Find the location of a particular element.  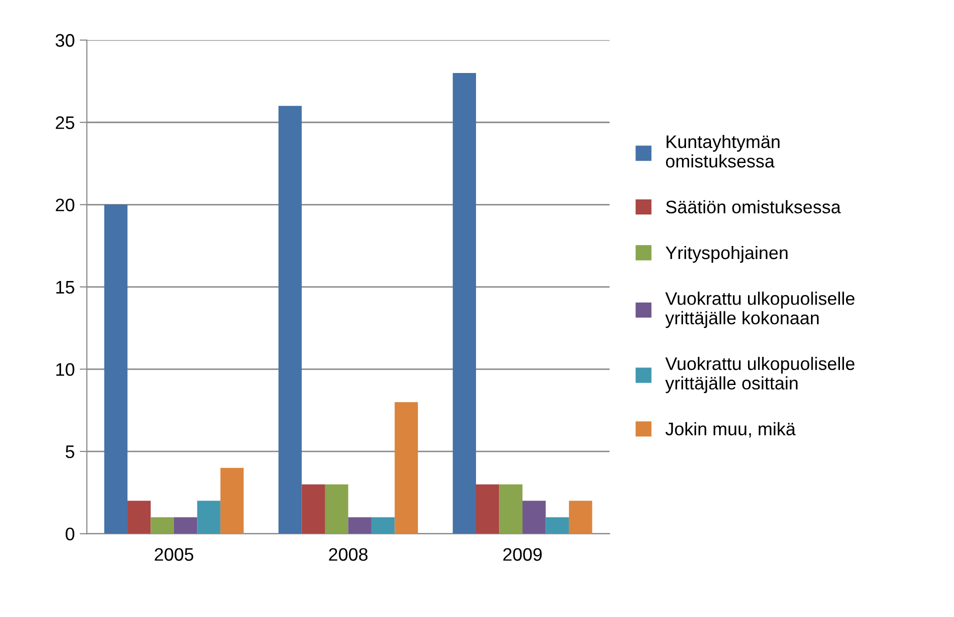

y-tick-label: 10 is located at coordinates (65, 369).